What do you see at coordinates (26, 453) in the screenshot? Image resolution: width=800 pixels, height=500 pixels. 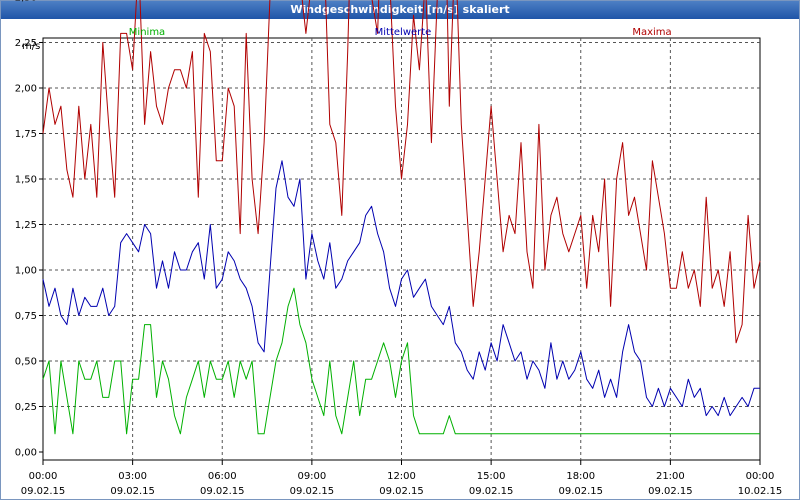 I see `y-tick-label: 0,00` at bounding box center [26, 453].